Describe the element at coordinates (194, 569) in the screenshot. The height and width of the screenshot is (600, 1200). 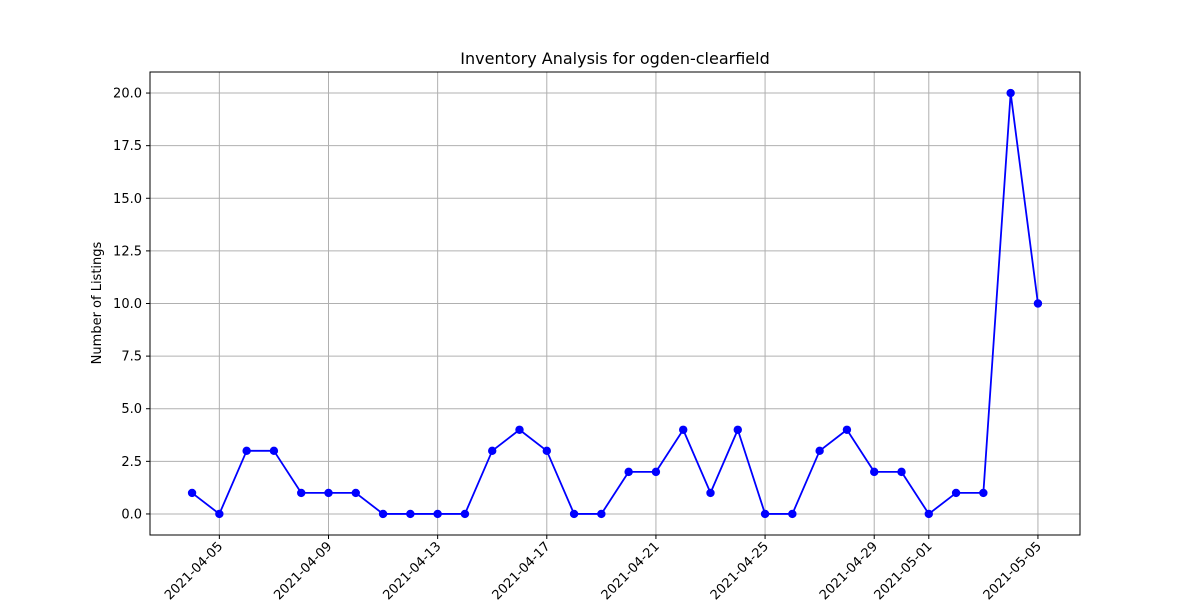
I see `x-tick-label: 2021-04-05` at that location.